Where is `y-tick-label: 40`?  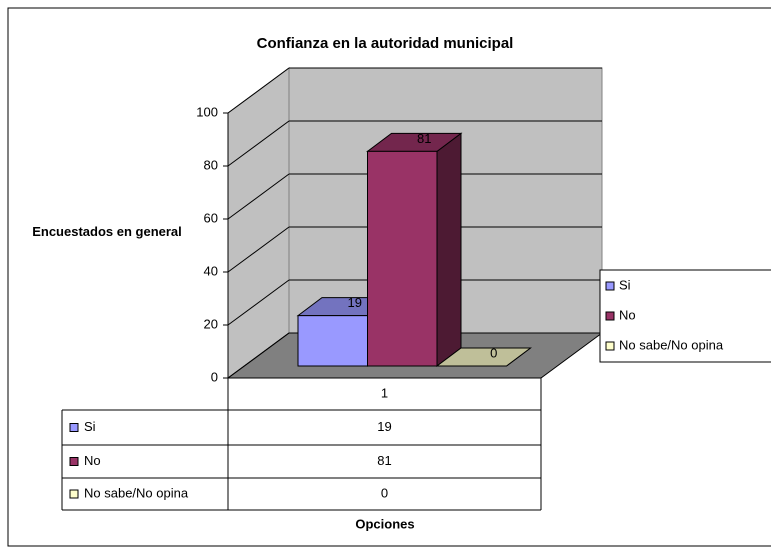
y-tick-label: 40 is located at coordinates (211, 270).